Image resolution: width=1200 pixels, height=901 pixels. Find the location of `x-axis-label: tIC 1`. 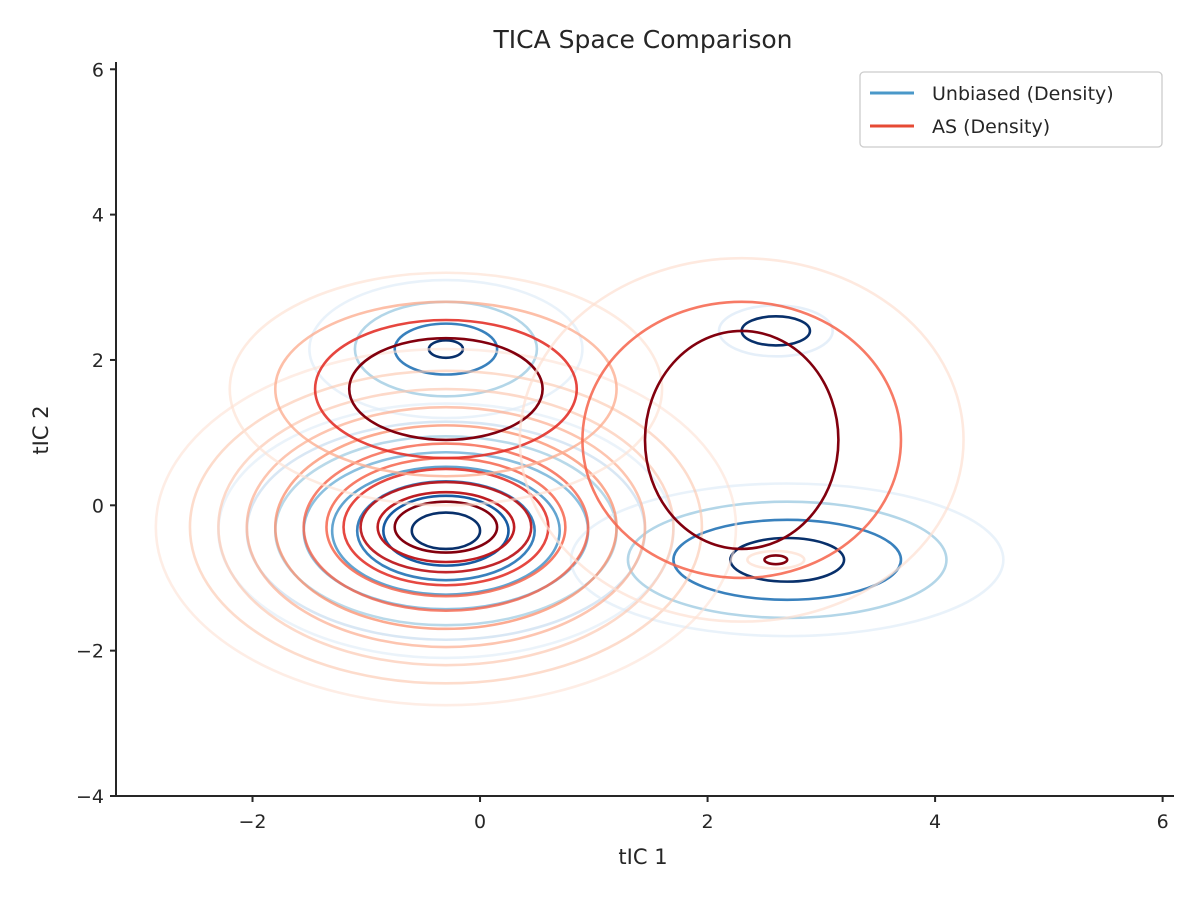

x-axis-label: tIC 1 is located at coordinates (642, 857).